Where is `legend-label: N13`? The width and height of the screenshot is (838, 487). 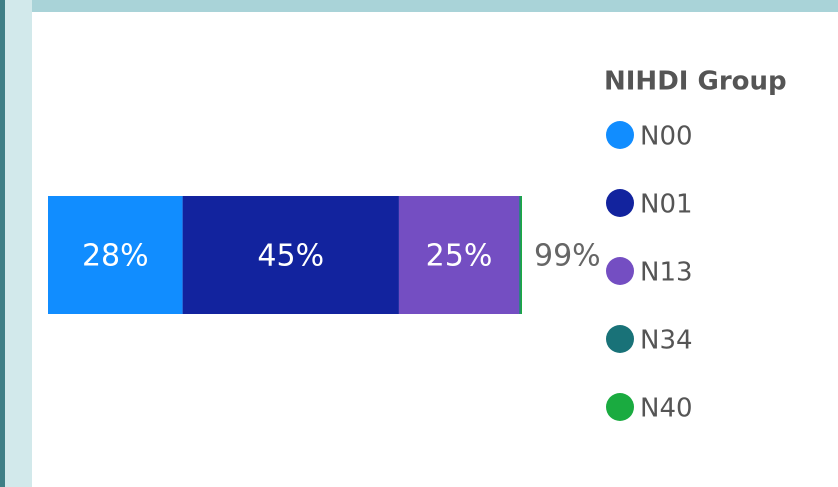
legend-label: N13 is located at coordinates (666, 273).